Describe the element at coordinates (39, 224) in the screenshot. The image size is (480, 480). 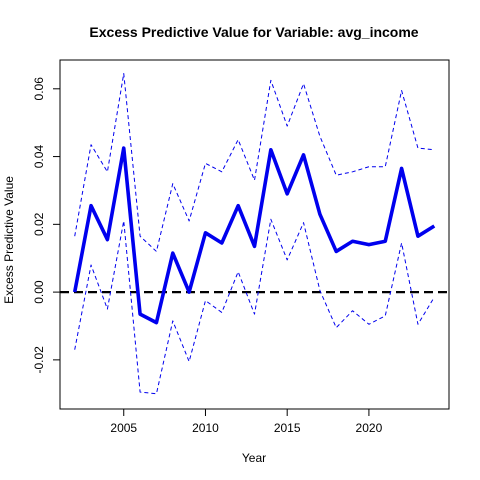
I see `y-tick-label: 0.02` at that location.